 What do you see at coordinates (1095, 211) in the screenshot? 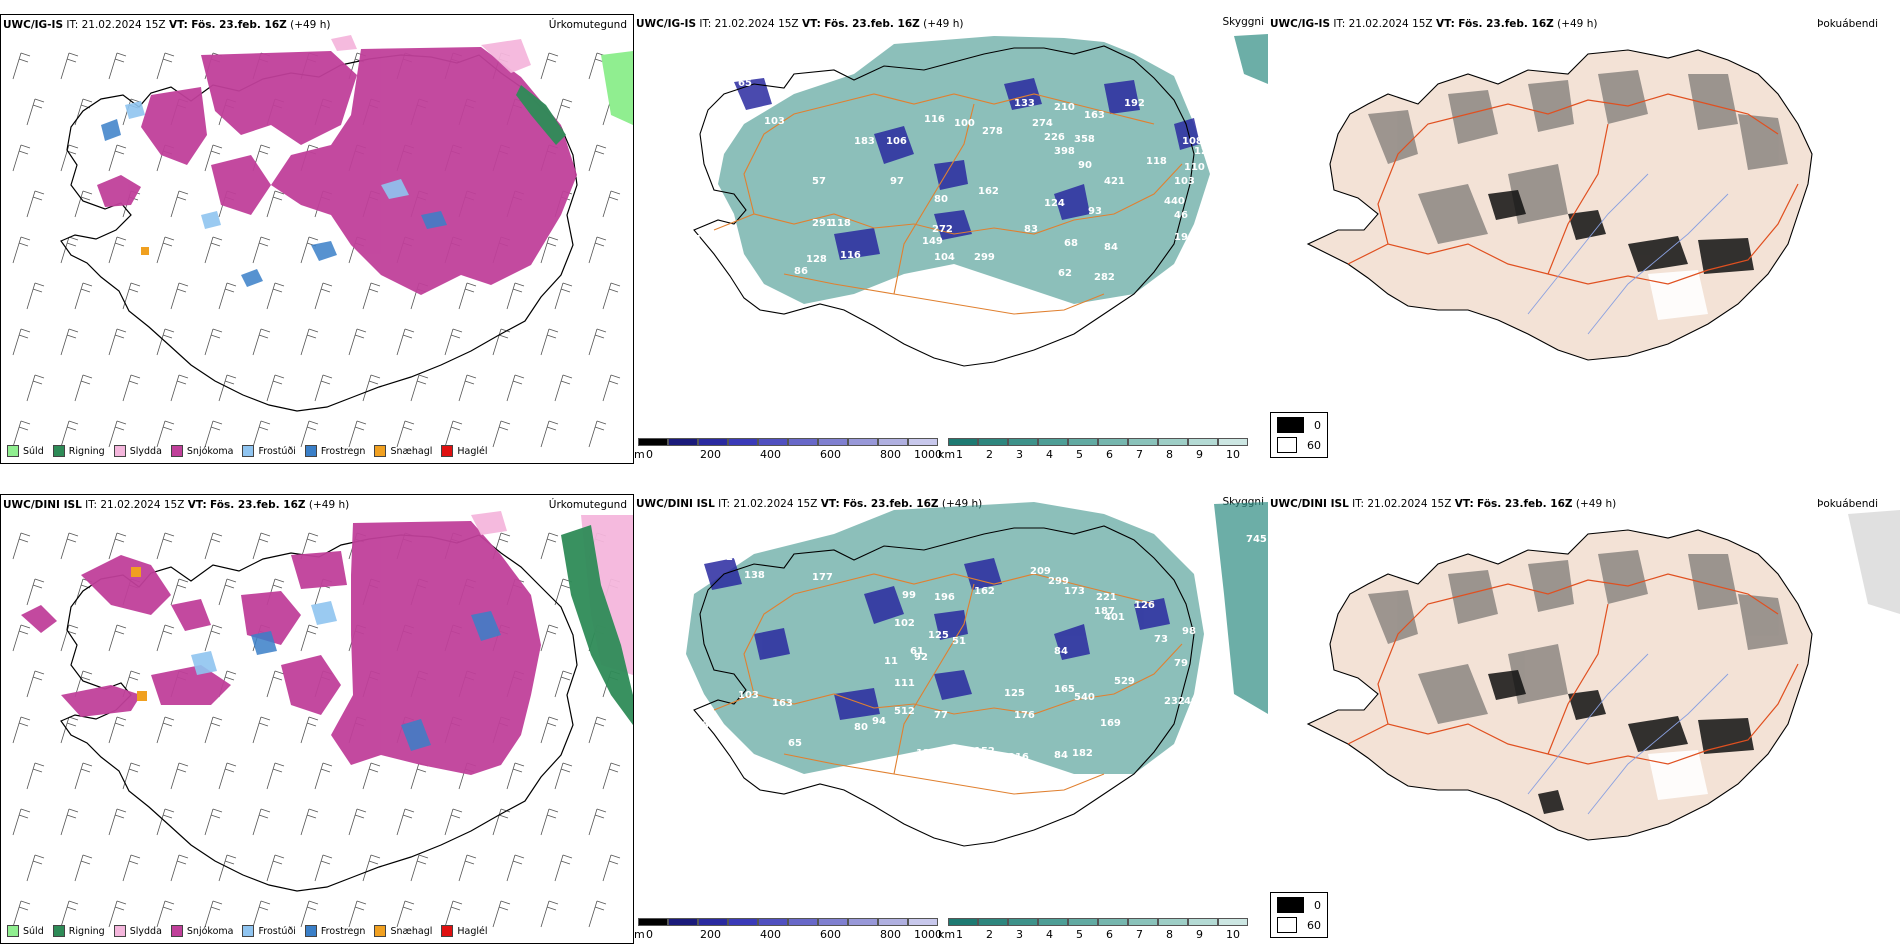
I see `cloud-base-label: 93` at bounding box center [1095, 211].